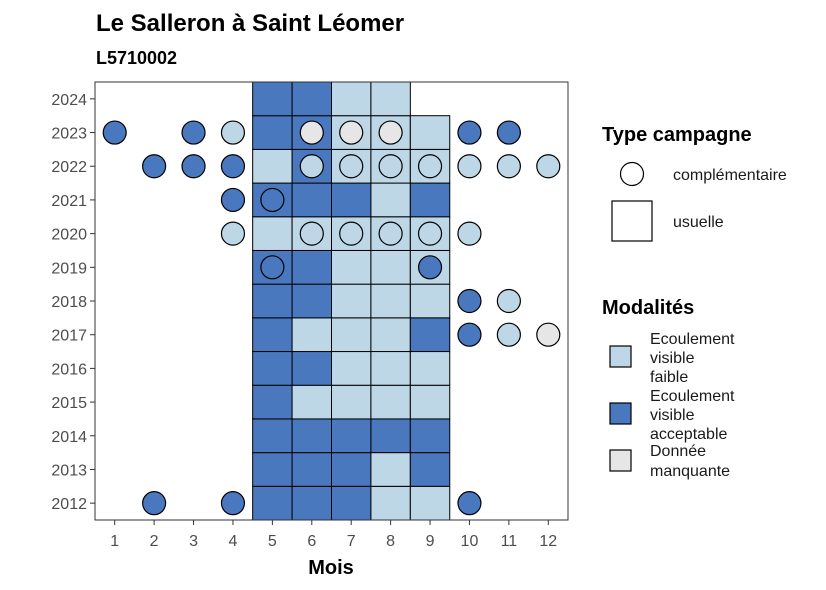  Describe the element at coordinates (311, 541) in the screenshot. I see `x-tick-label: 6` at that location.